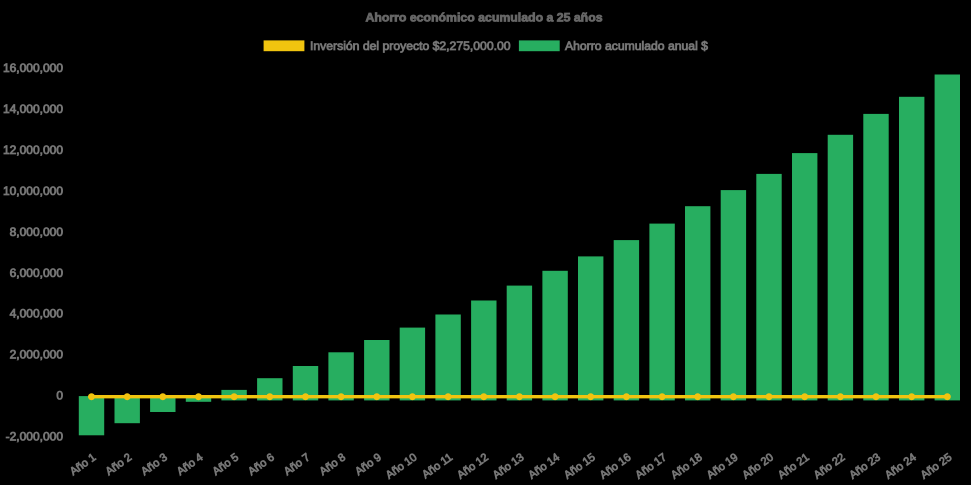  Describe the element at coordinates (35, 437) in the screenshot. I see `svg-text: -2,000,000` at that location.